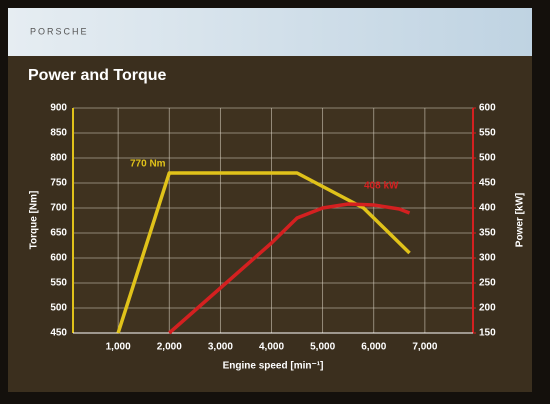  What do you see at coordinates (220, 347) in the screenshot?
I see `x-tick-label: 3,000` at bounding box center [220, 347].